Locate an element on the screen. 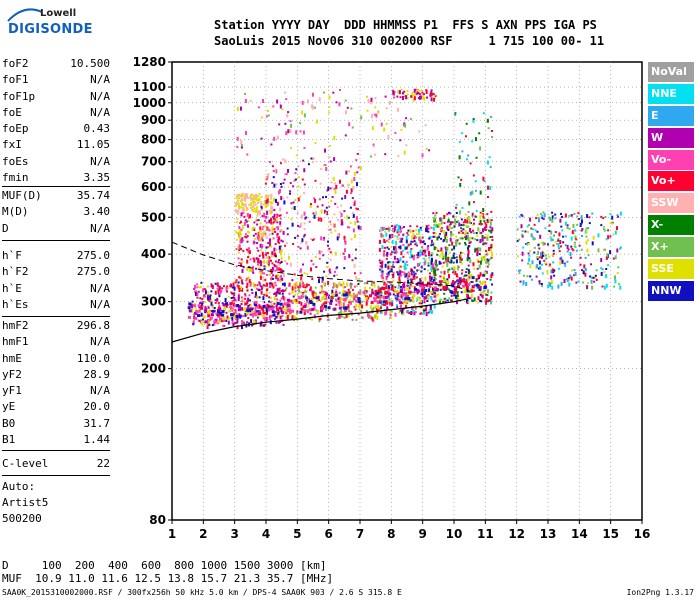  divider is located at coordinates (56, 450).